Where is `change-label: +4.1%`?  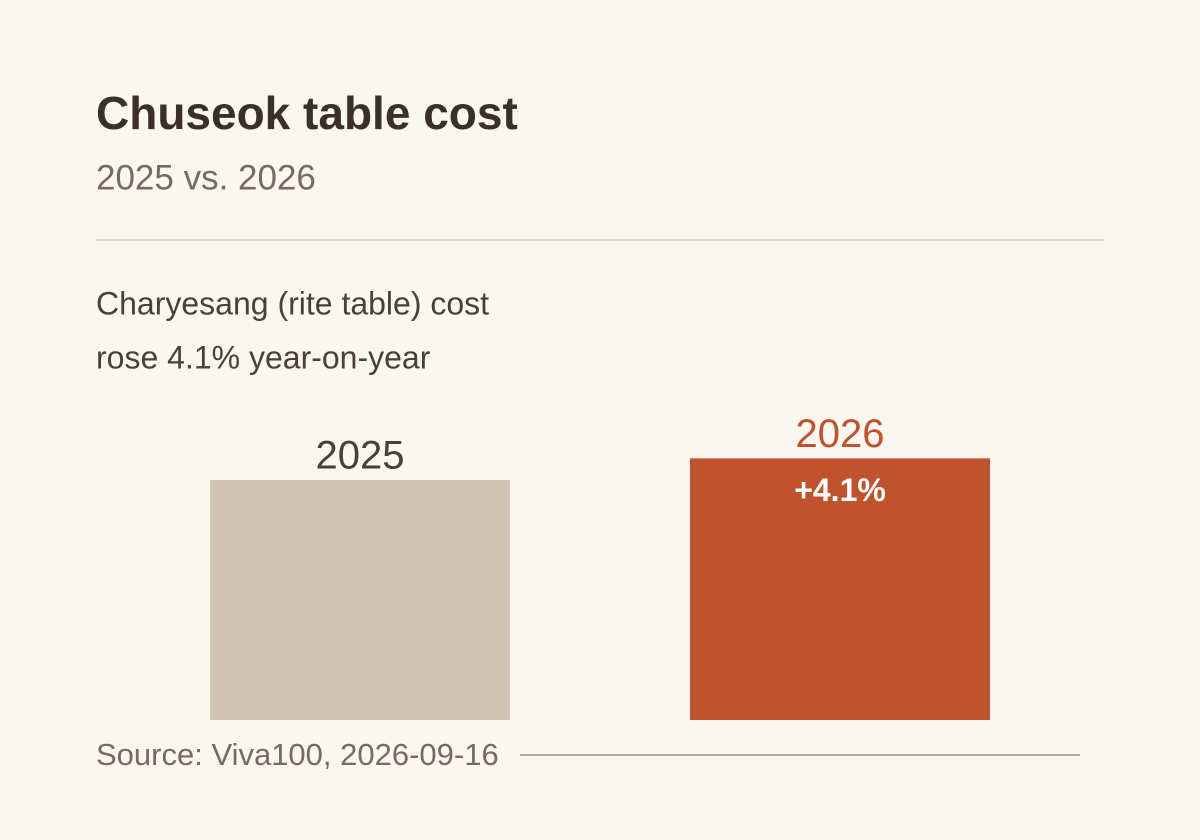
change-label: +4.1% is located at coordinates (840, 490).